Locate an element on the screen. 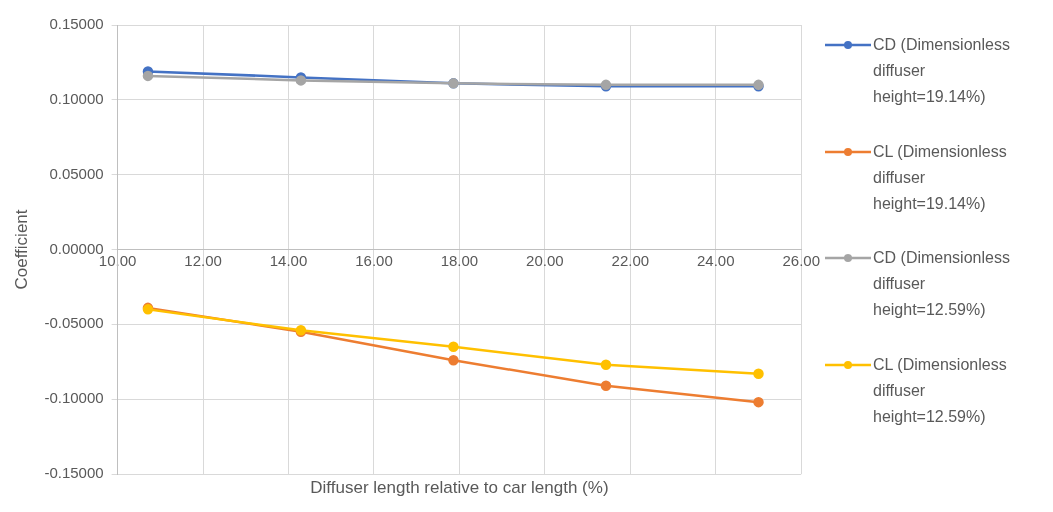 The width and height of the screenshot is (1053, 512). x-tick-label: 12.00 is located at coordinates (203, 260).